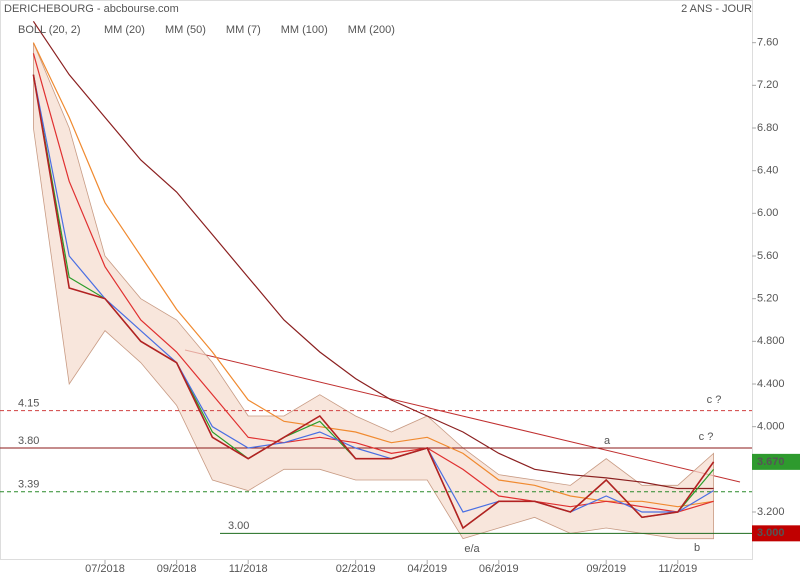  Describe the element at coordinates (243, 30) in the screenshot. I see `legend-entry: MM (7)` at that location.